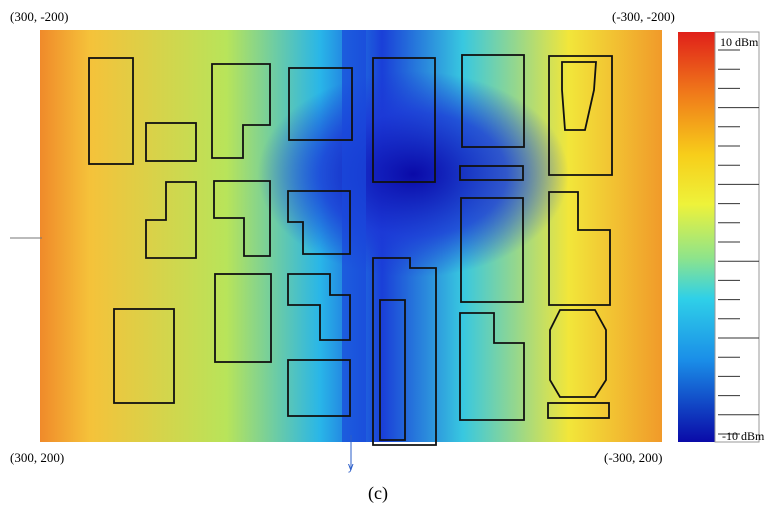 The height and width of the screenshot is (512, 779). What do you see at coordinates (737, 237) in the screenshot?
I see `colorbar-frame` at bounding box center [737, 237].